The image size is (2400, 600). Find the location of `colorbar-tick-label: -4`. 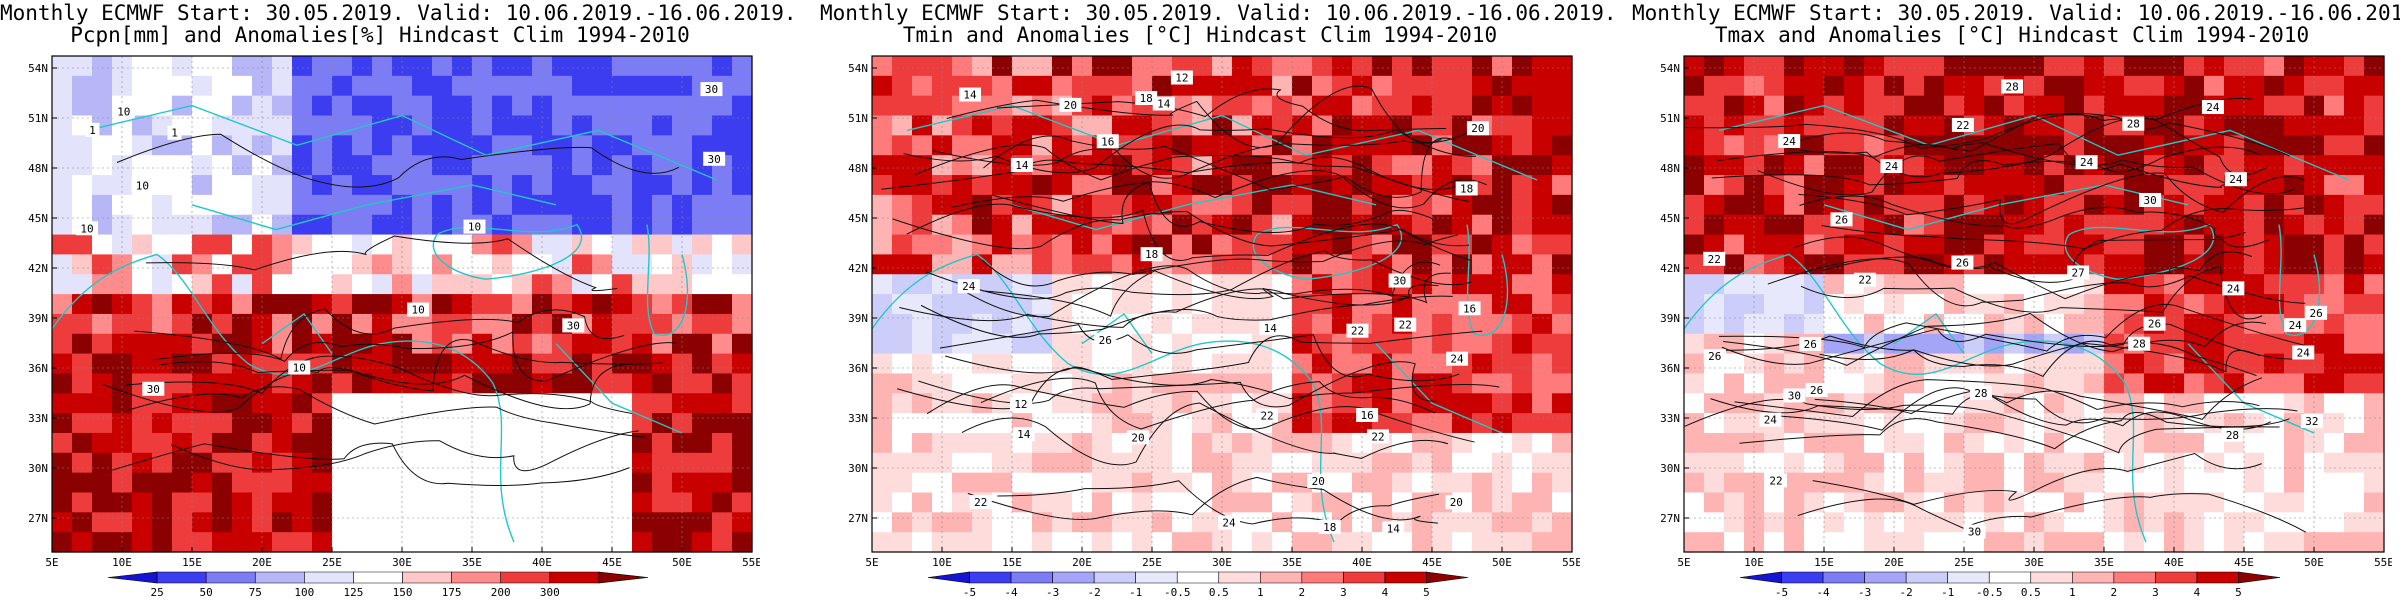

colorbar-tick-label: -4 is located at coordinates (1011, 592).